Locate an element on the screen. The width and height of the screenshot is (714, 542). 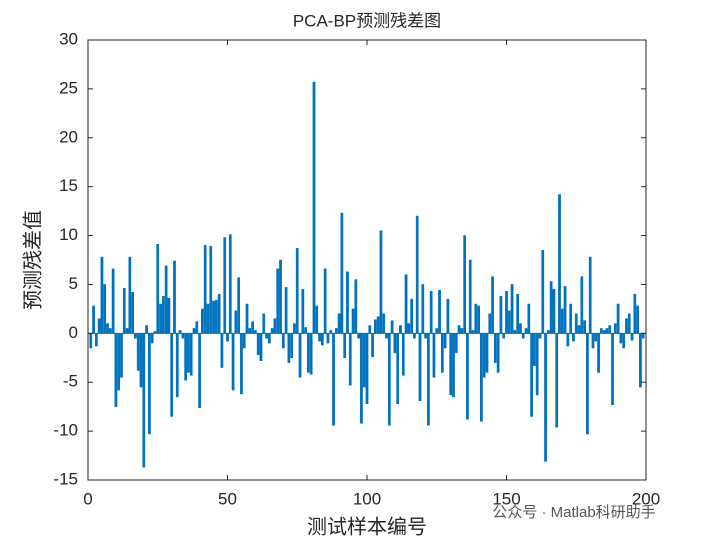
x-tick-label: 50 is located at coordinates (227, 498).